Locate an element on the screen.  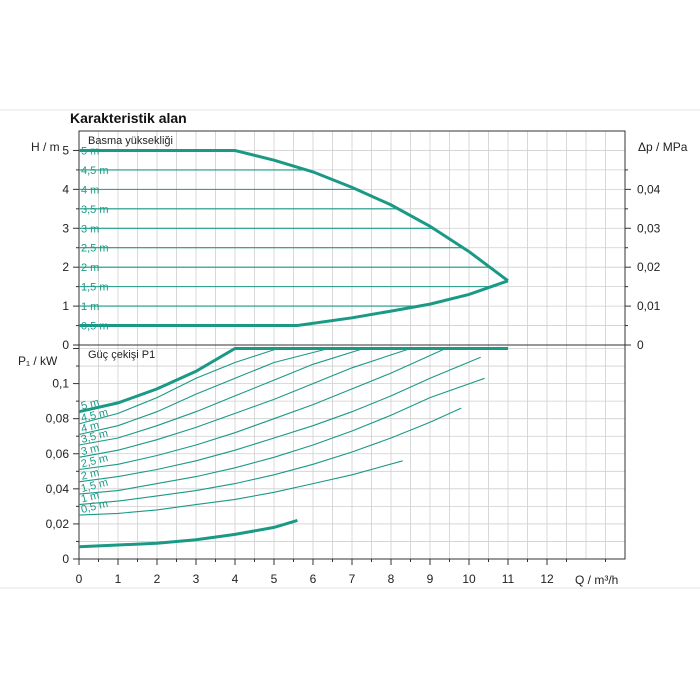
power-curve-labels: 5 m4,5 m4 m3,5 m3 m2,5 m2 m1,5 m1 m0,5 m is located at coordinates (95, 456).